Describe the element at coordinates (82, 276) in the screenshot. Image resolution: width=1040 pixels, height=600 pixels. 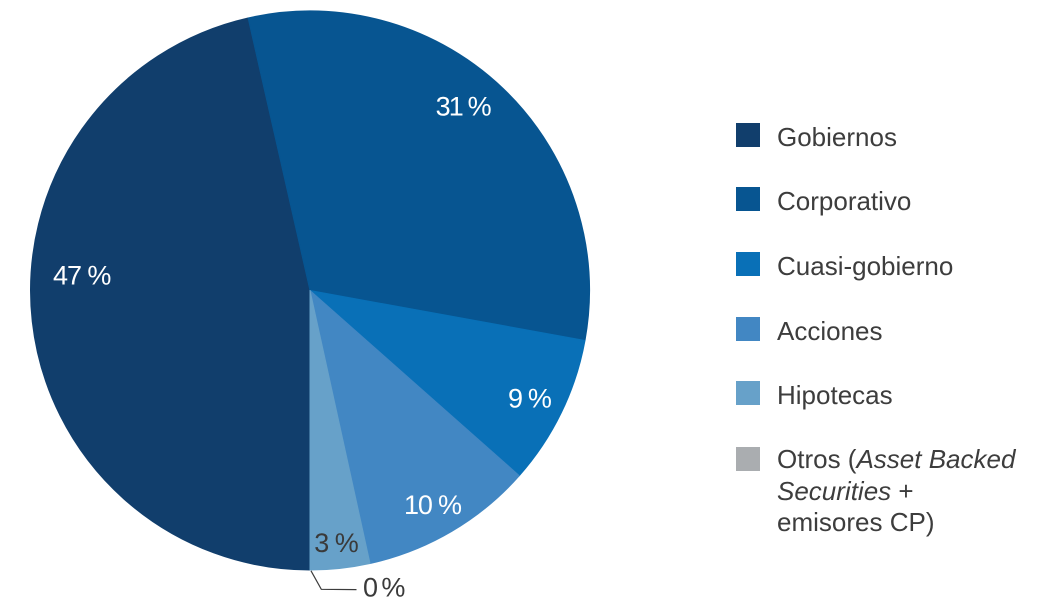
I see `svg-text: 47 %` at that location.